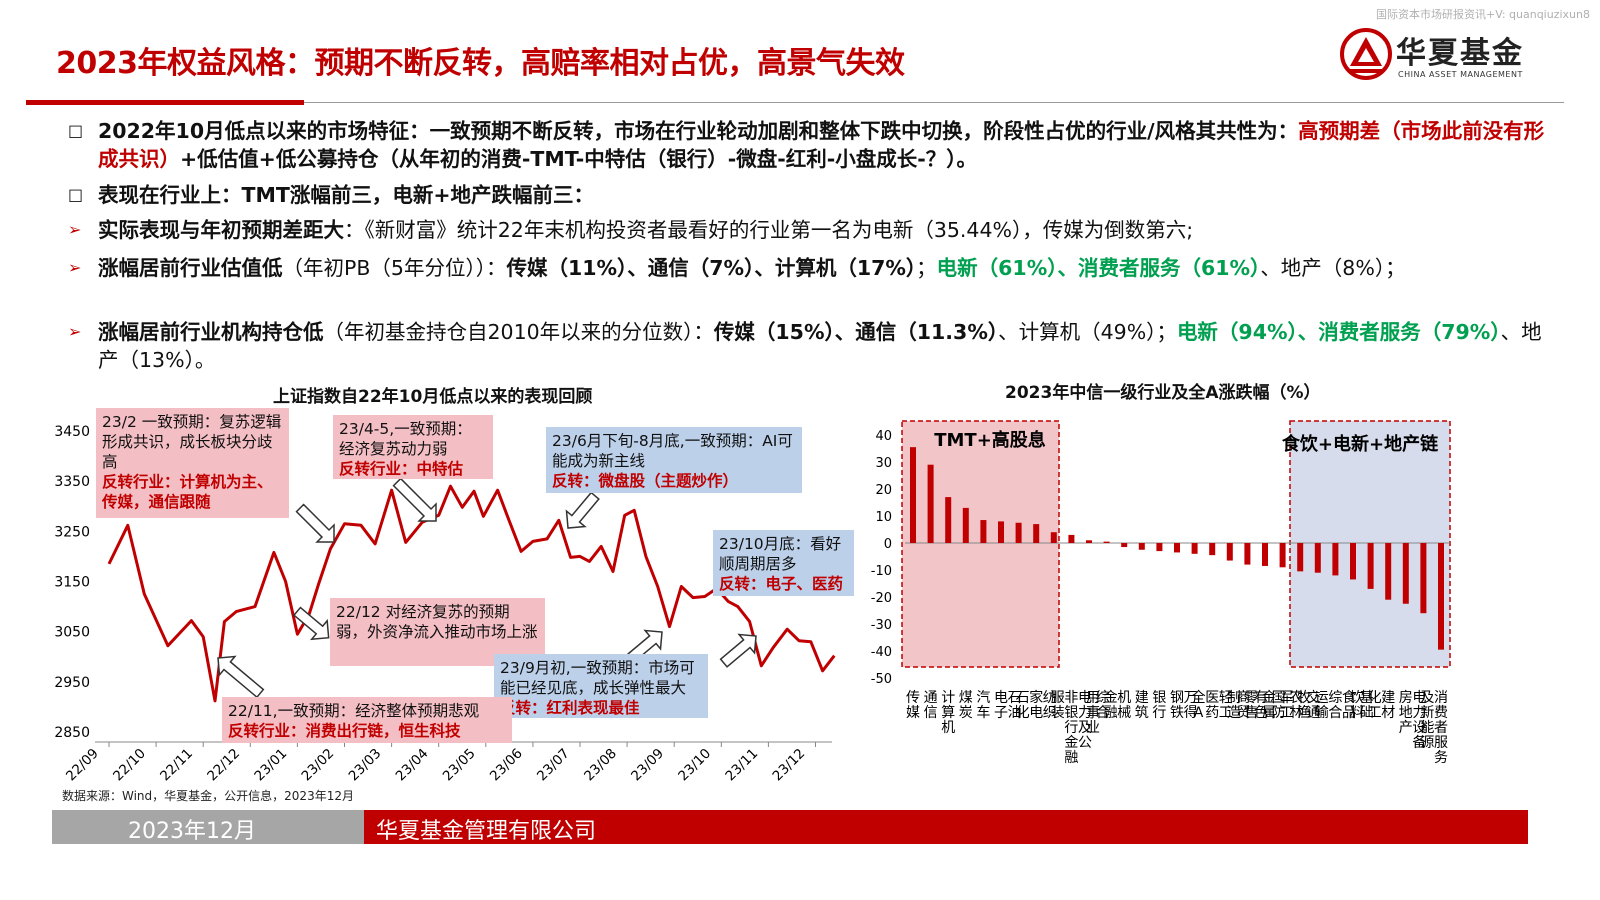 Image resolution: width=1600 pixels, height=900 pixels. What do you see at coordinates (711, 268) in the screenshot?
I see `bullet4-top-gainers: 传媒（11%）、通信（7%）、计算机（17%）` at bounding box center [711, 268].